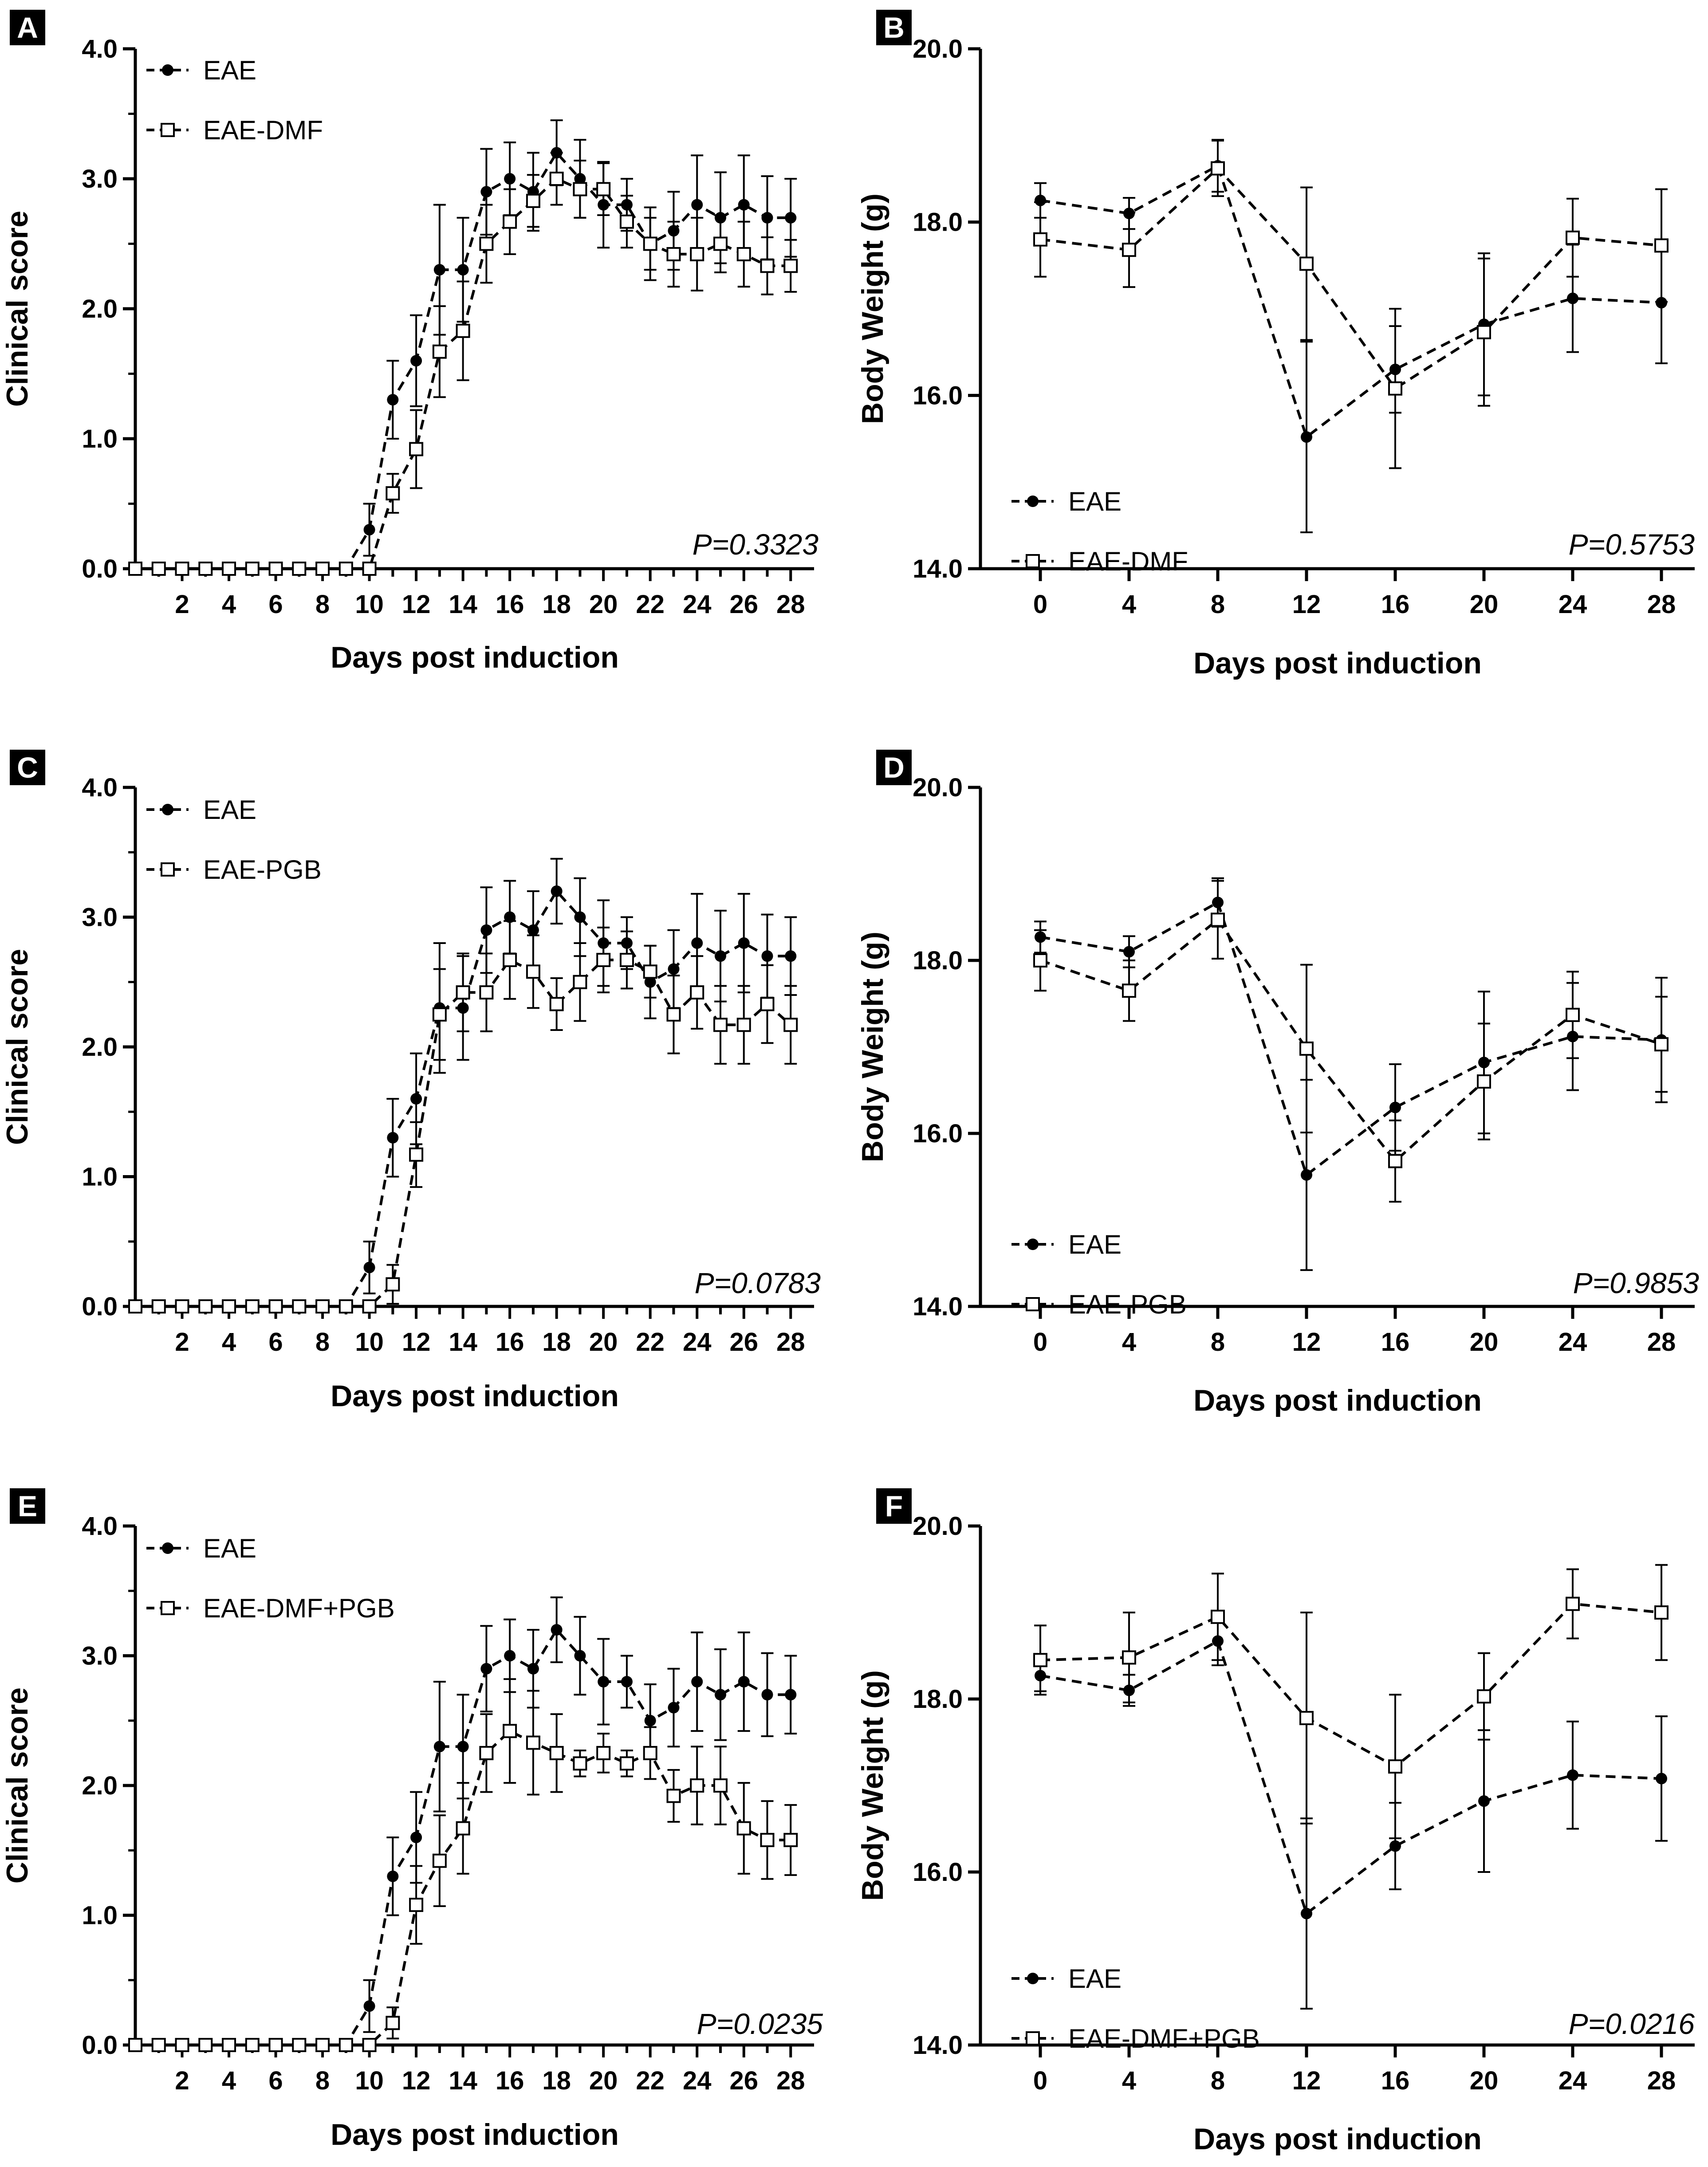 Image resolution: width=1708 pixels, height=2167 pixels. Describe the element at coordinates (938, 222) in the screenshot. I see `y-tick-label: 18.0` at that location.